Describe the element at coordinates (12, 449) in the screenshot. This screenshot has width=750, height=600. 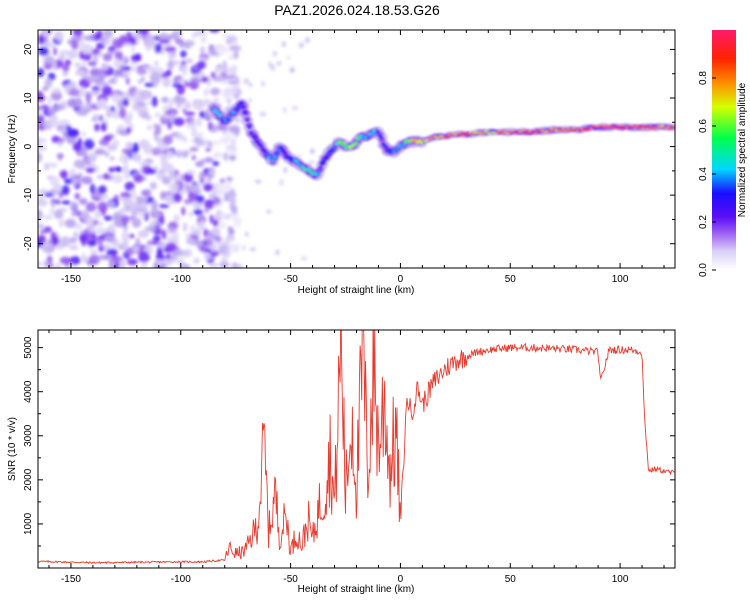
I see `snr-y-label: SNR (10 * v/v)` at that location.